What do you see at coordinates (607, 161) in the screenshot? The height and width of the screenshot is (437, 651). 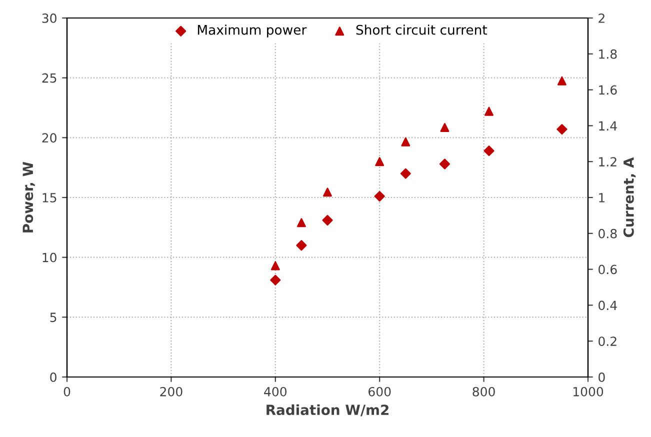 I see `y2-tick-label: 1.2` at bounding box center [607, 161].